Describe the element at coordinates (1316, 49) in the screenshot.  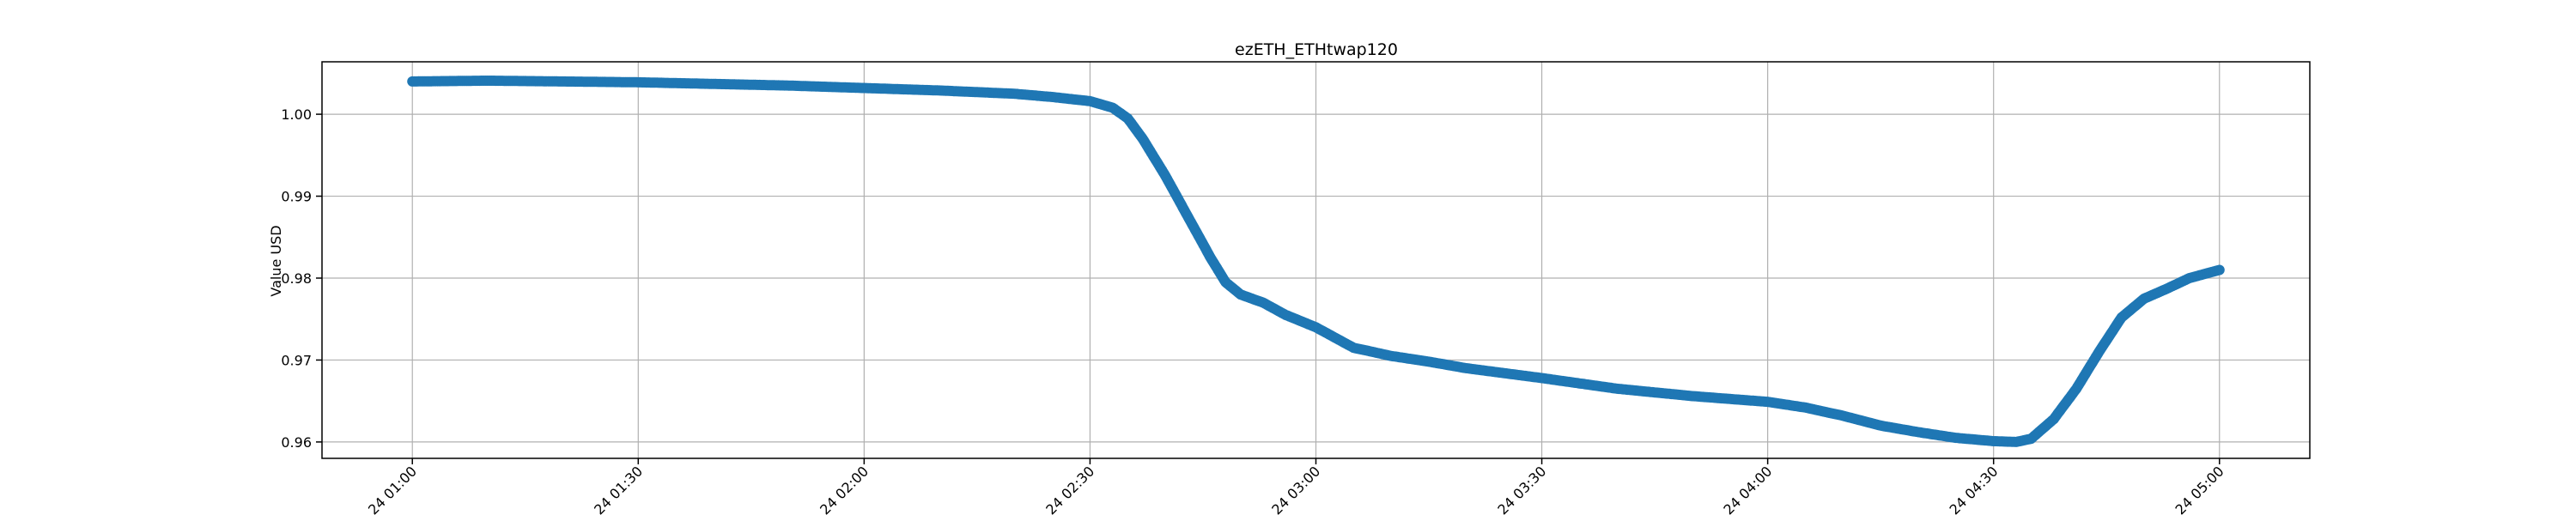
I see `chart-title: ezETH_ETHtwap120` at that location.